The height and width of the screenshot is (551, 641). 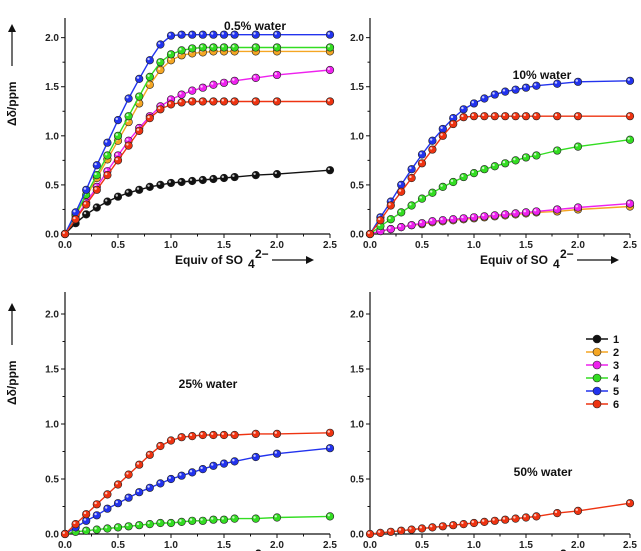 I want to click on y-tick-label: 1.5, so click(x=52, y=87).